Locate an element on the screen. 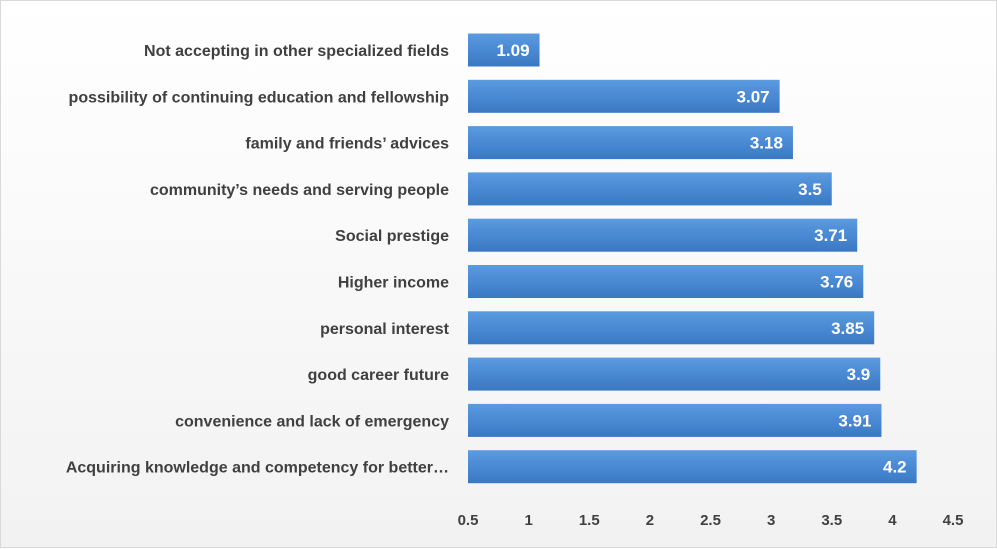  x-tick-label-8: 4.5 is located at coordinates (953, 520).